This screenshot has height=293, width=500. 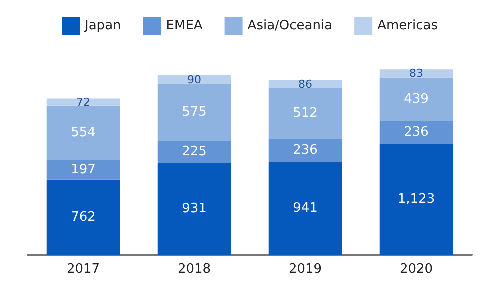 I want to click on data-label: 86, so click(x=305, y=84).